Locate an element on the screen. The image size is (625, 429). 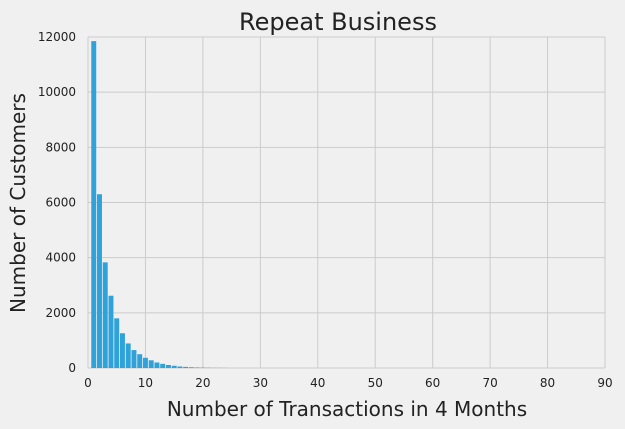
x-tick-label: 60 is located at coordinates (432, 383).